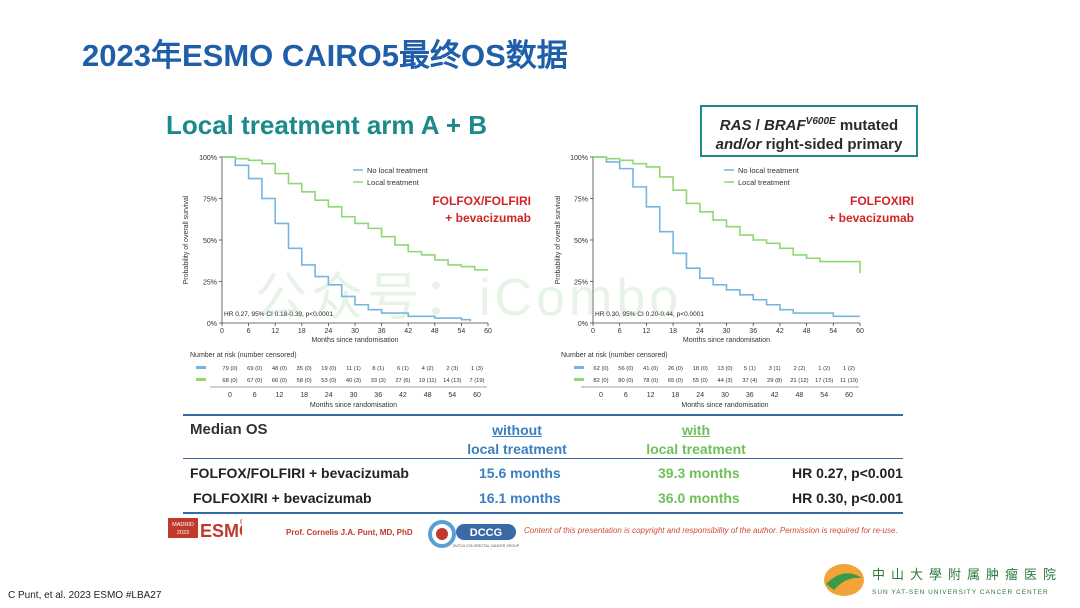  I want to click on risk-cell: 82 (0), so click(600, 381).